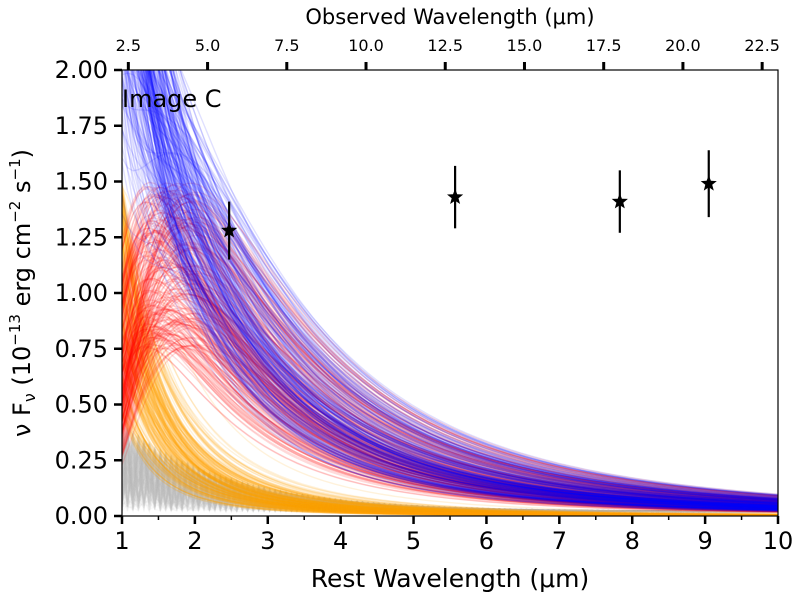 Image resolution: width=800 pixels, height=600 pixels. What do you see at coordinates (81, 237) in the screenshot?
I see `y-tick-label: 1.25` at bounding box center [81, 237].